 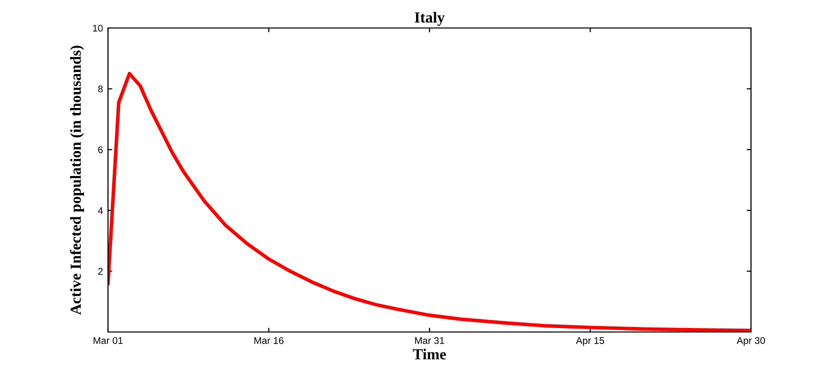 I want to click on x-tick-label: Mar 31, so click(x=429, y=340).